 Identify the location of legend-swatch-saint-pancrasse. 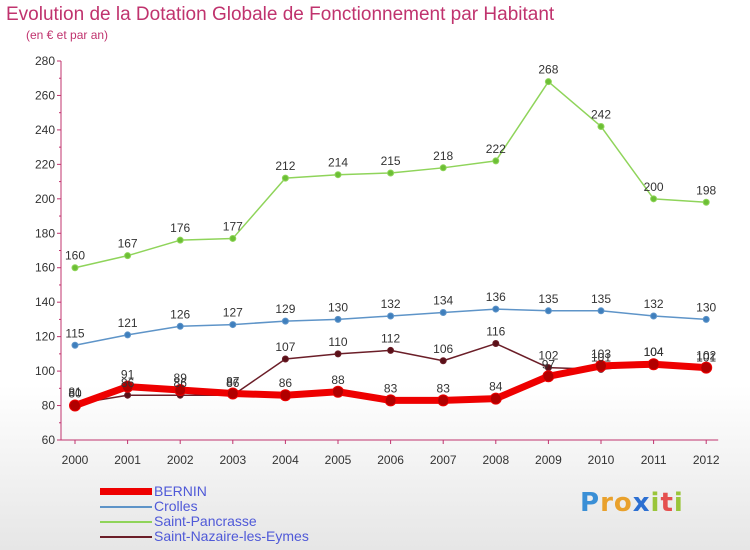
(126, 522).